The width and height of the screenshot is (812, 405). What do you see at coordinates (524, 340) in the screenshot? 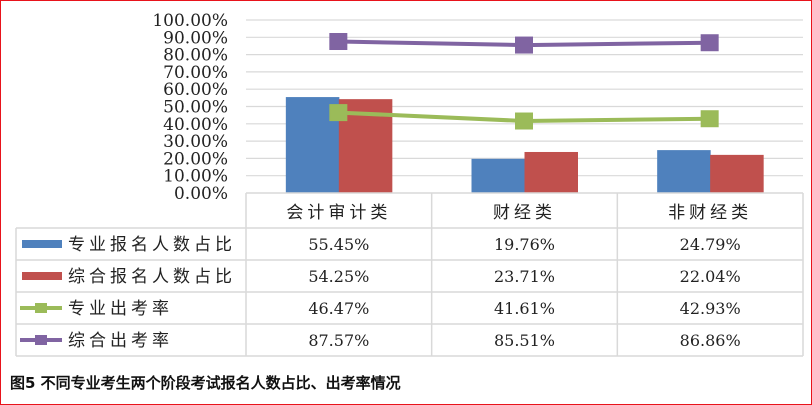
I see `data-value: 85.51%` at bounding box center [524, 340].